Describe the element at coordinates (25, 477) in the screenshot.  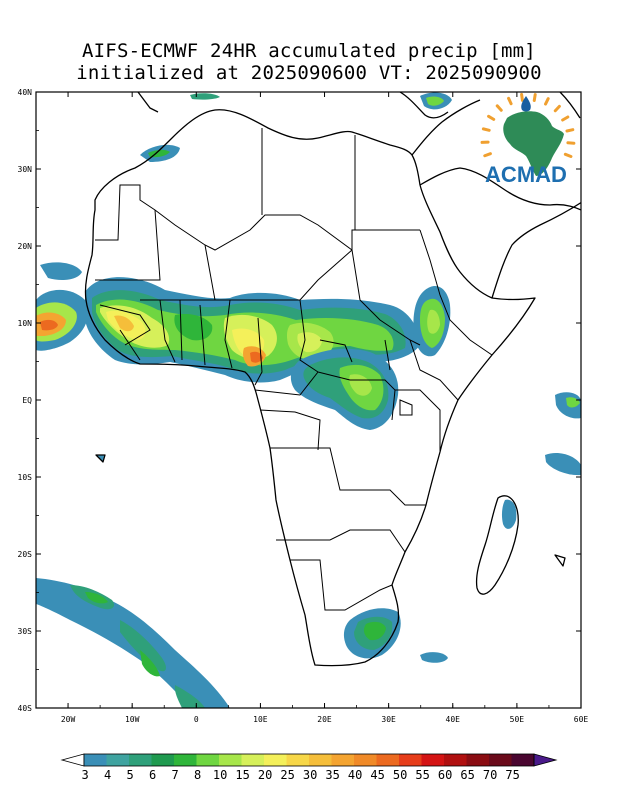
I see `lat-label: 10S` at that location.